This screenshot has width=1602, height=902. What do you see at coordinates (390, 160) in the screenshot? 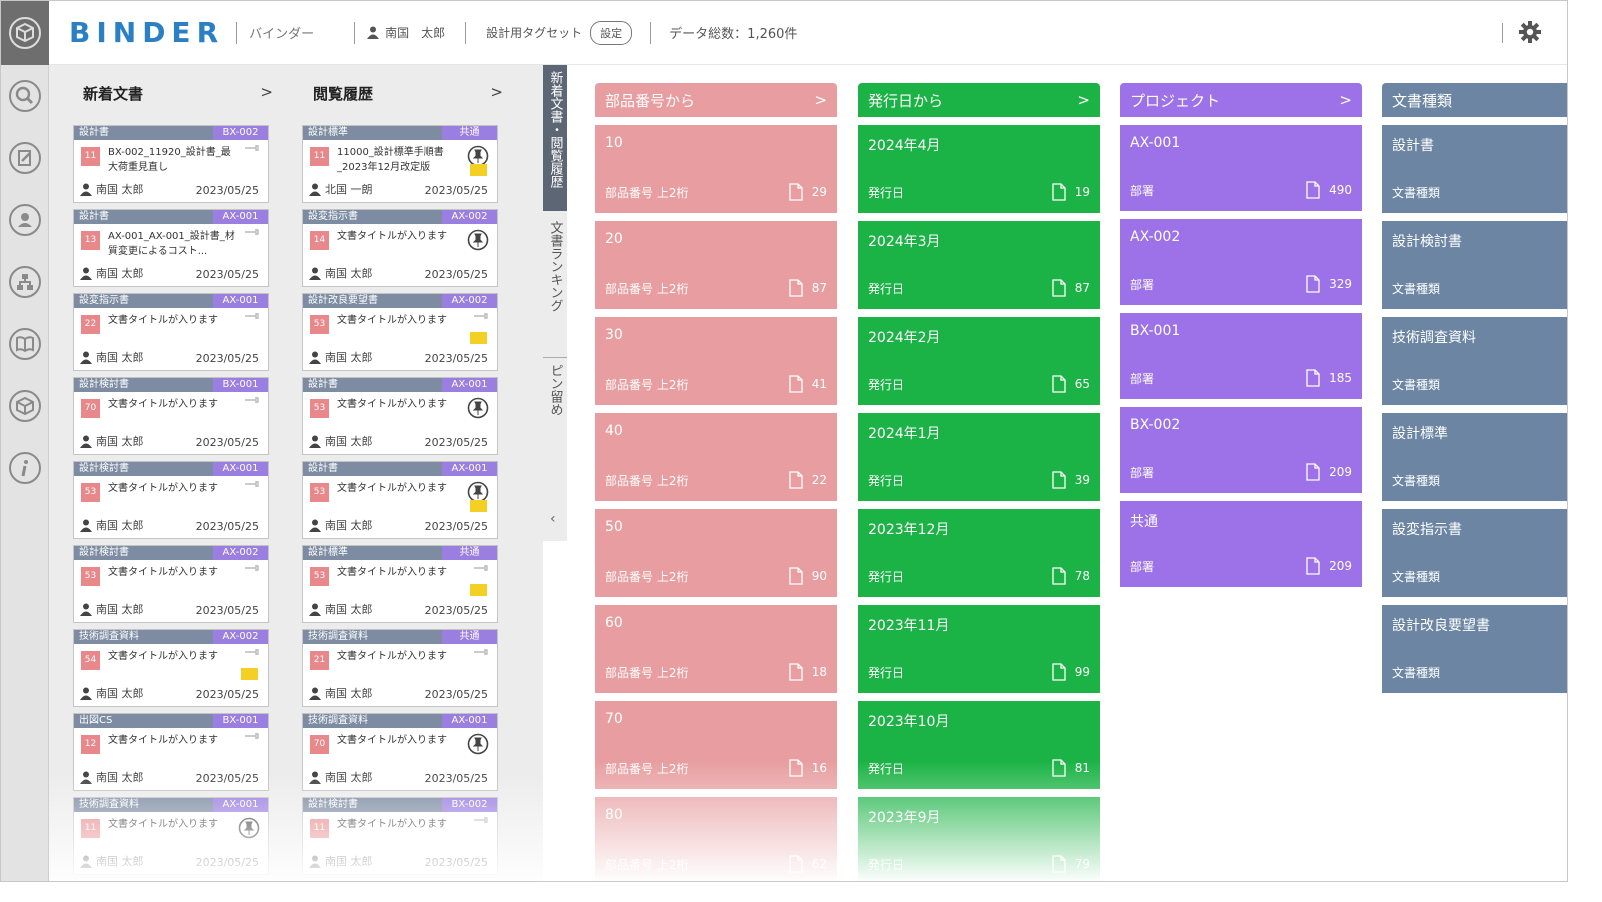
I see `card-title: 11000_設計標準手順書_2023年12月改定版` at bounding box center [390, 160].